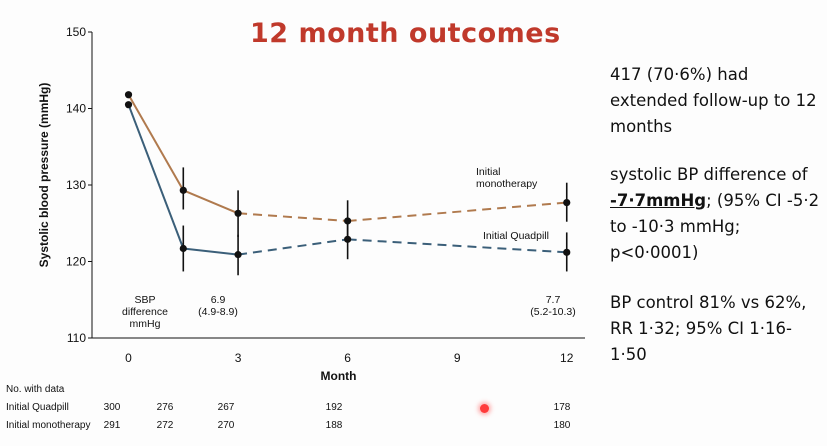  I want to click on pointer-highlight, so click(484, 408).